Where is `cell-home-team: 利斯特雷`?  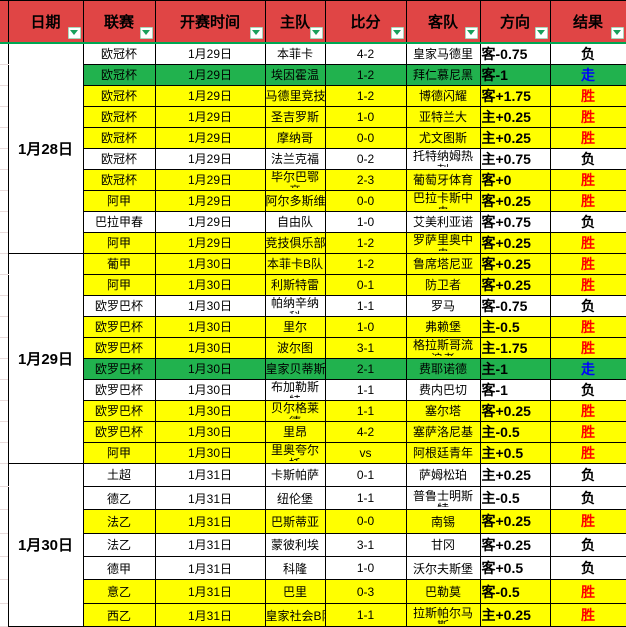 cell-home-team: 利斯特雷 is located at coordinates (295, 284).